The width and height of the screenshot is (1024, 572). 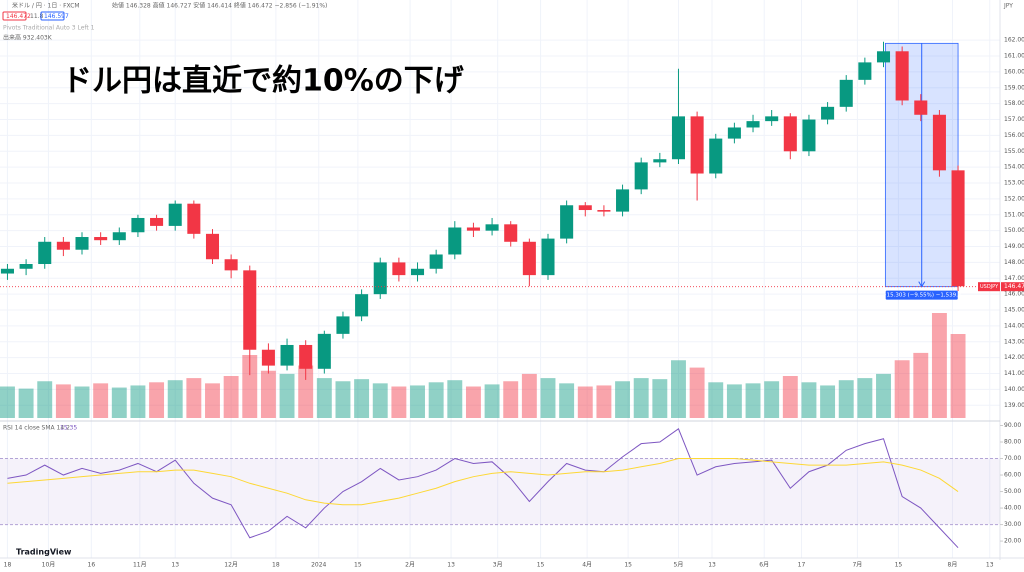 I want to click on last-price-tag, so click(x=1012, y=287).